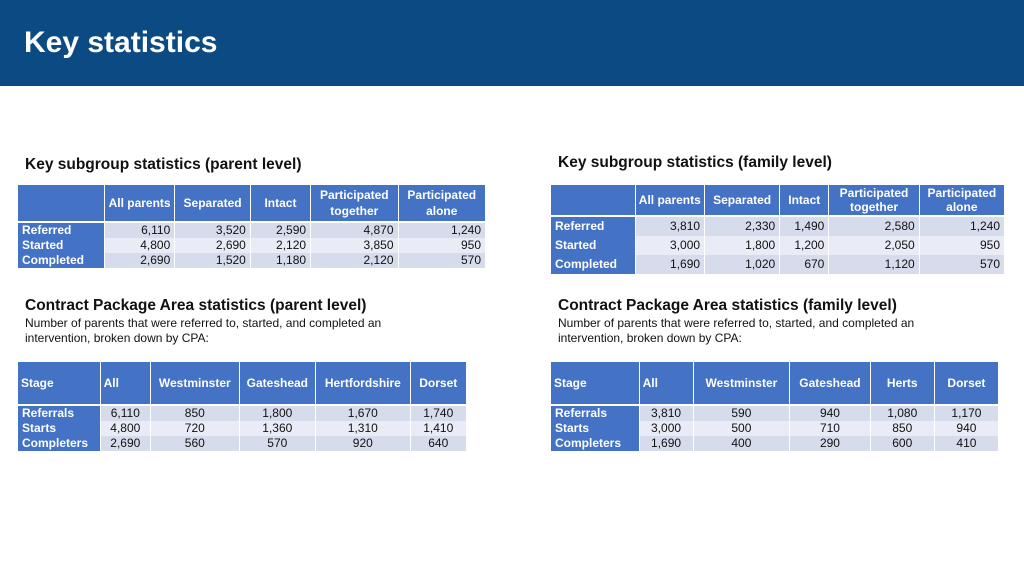 This screenshot has height=576, width=1024. Describe the element at coordinates (774, 428) in the screenshot. I see `table-row: Starts 3,000 500 710 850 940` at that location.